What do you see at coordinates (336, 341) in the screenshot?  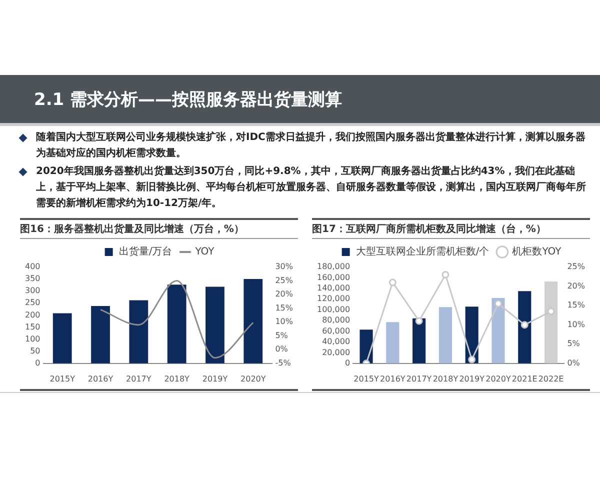 I see `y-tick-label: 40,000` at bounding box center [336, 341].